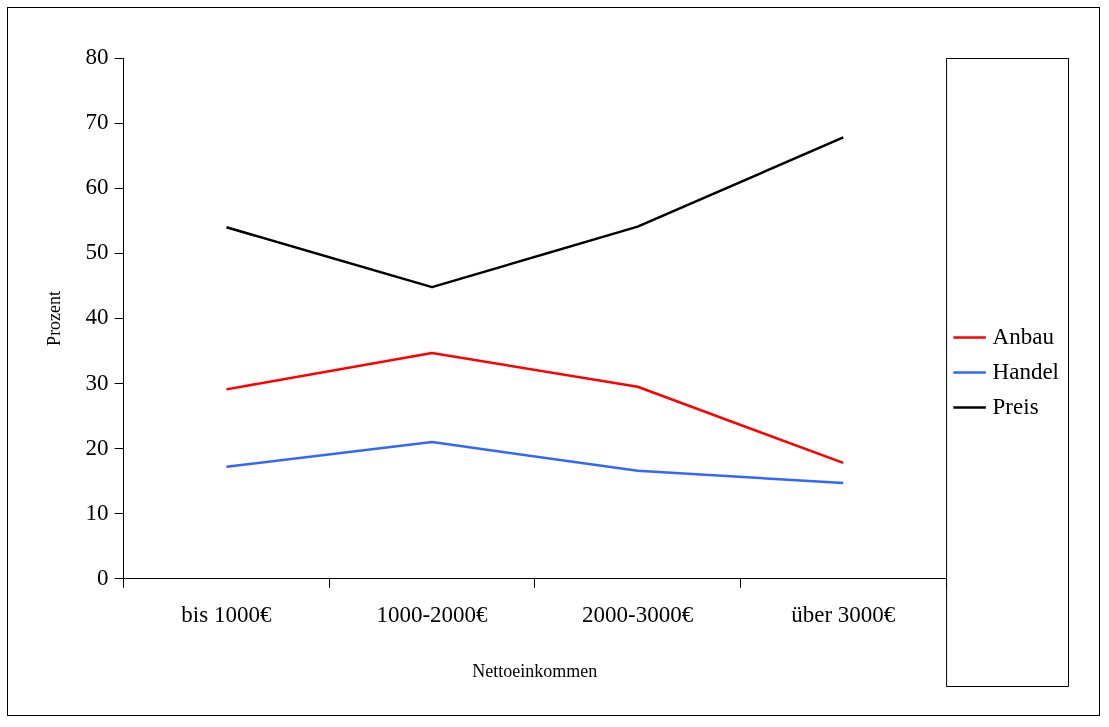  I want to click on y-tick-label: 60, so click(97, 187).